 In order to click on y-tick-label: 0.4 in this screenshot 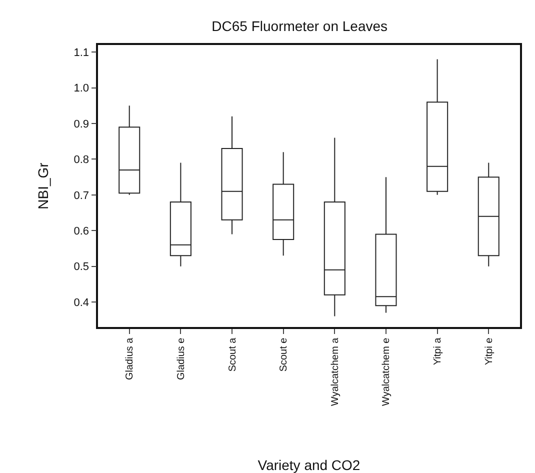, I will do `click(82, 302)`.